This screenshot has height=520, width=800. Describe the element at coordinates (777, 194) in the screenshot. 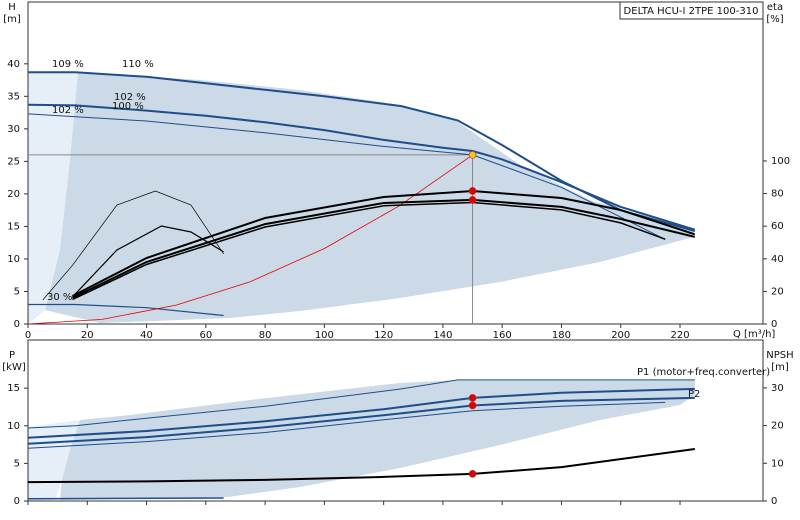

I see `y2-tick-label: 80` at that location.